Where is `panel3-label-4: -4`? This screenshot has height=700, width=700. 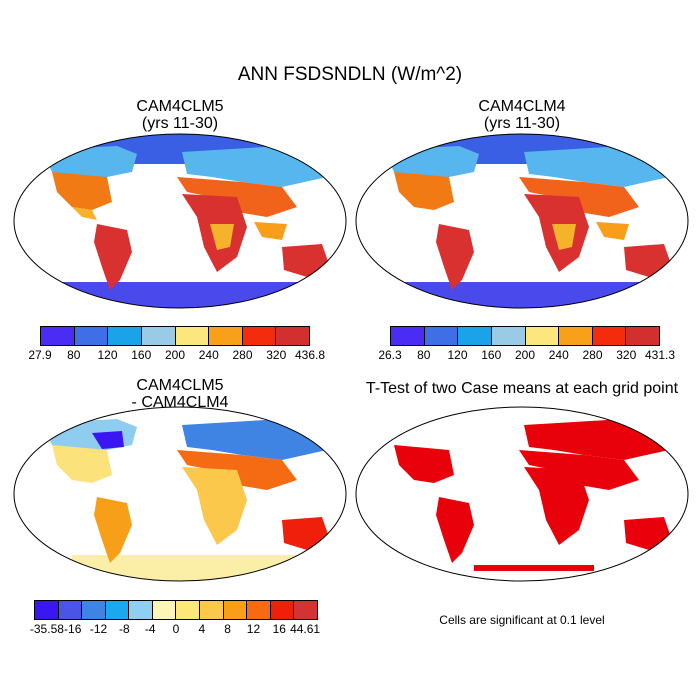
panel3-label-4: -4 is located at coordinates (150, 629).